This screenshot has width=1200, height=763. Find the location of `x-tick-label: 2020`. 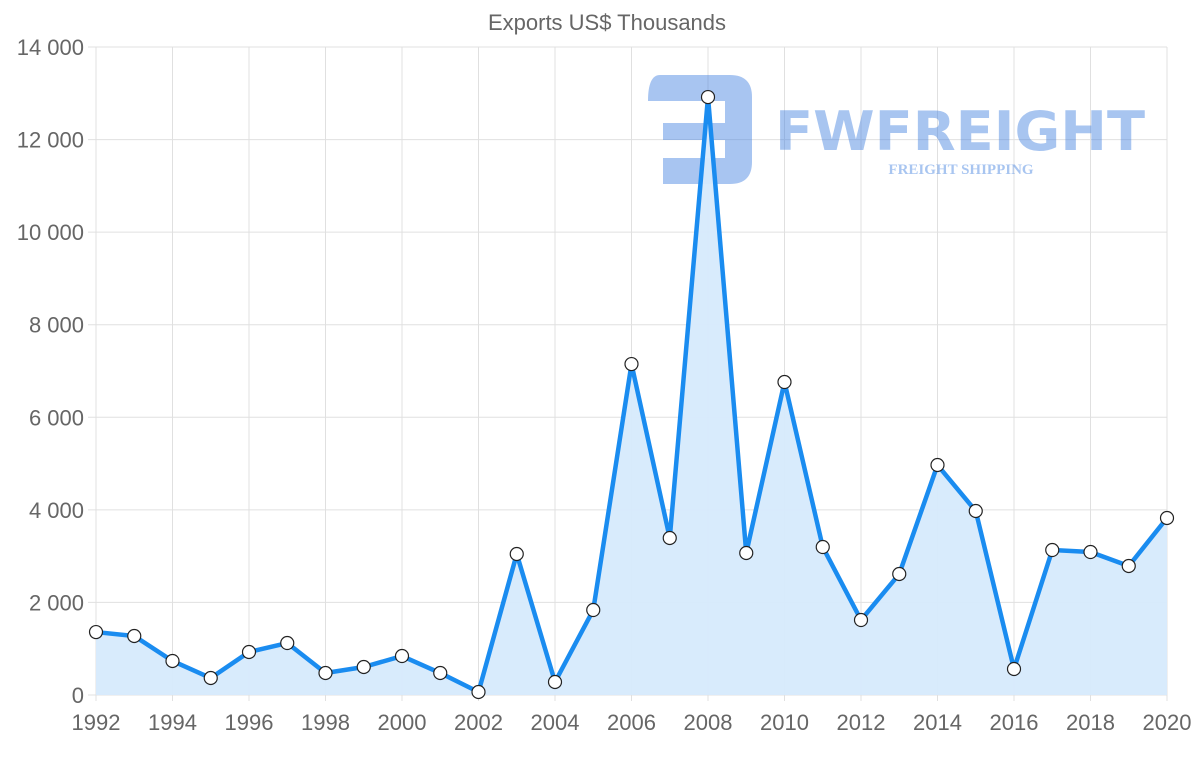

x-tick-label: 2020 is located at coordinates (1167, 722).